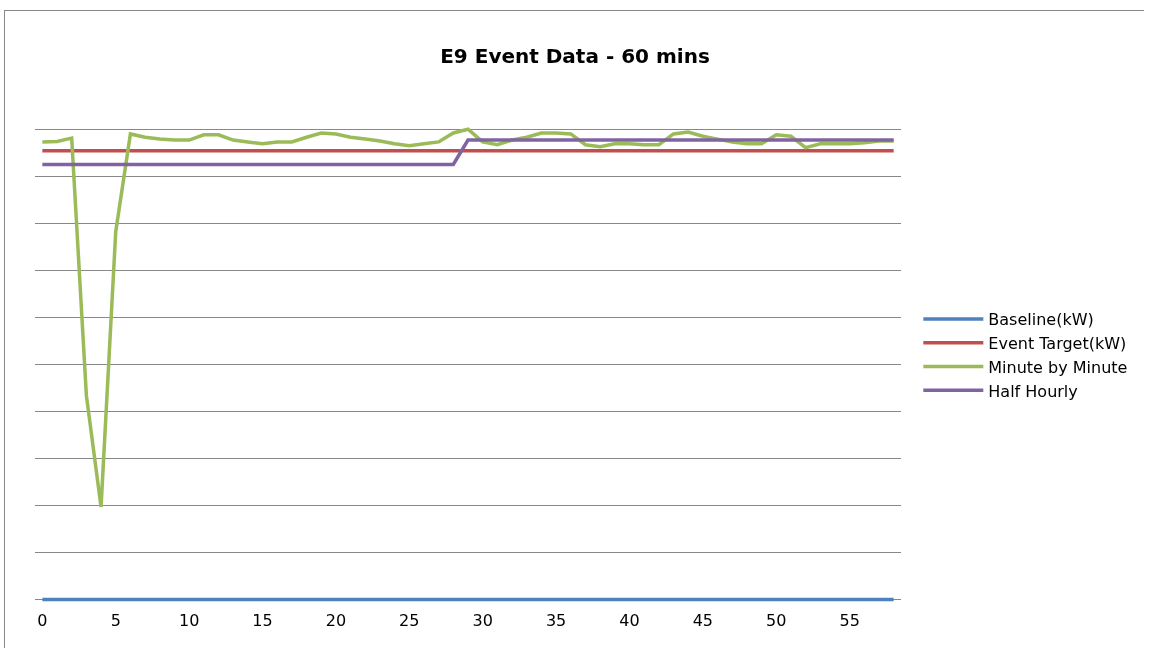  Describe the element at coordinates (776, 620) in the screenshot. I see `x-tick-label: 50` at that location.